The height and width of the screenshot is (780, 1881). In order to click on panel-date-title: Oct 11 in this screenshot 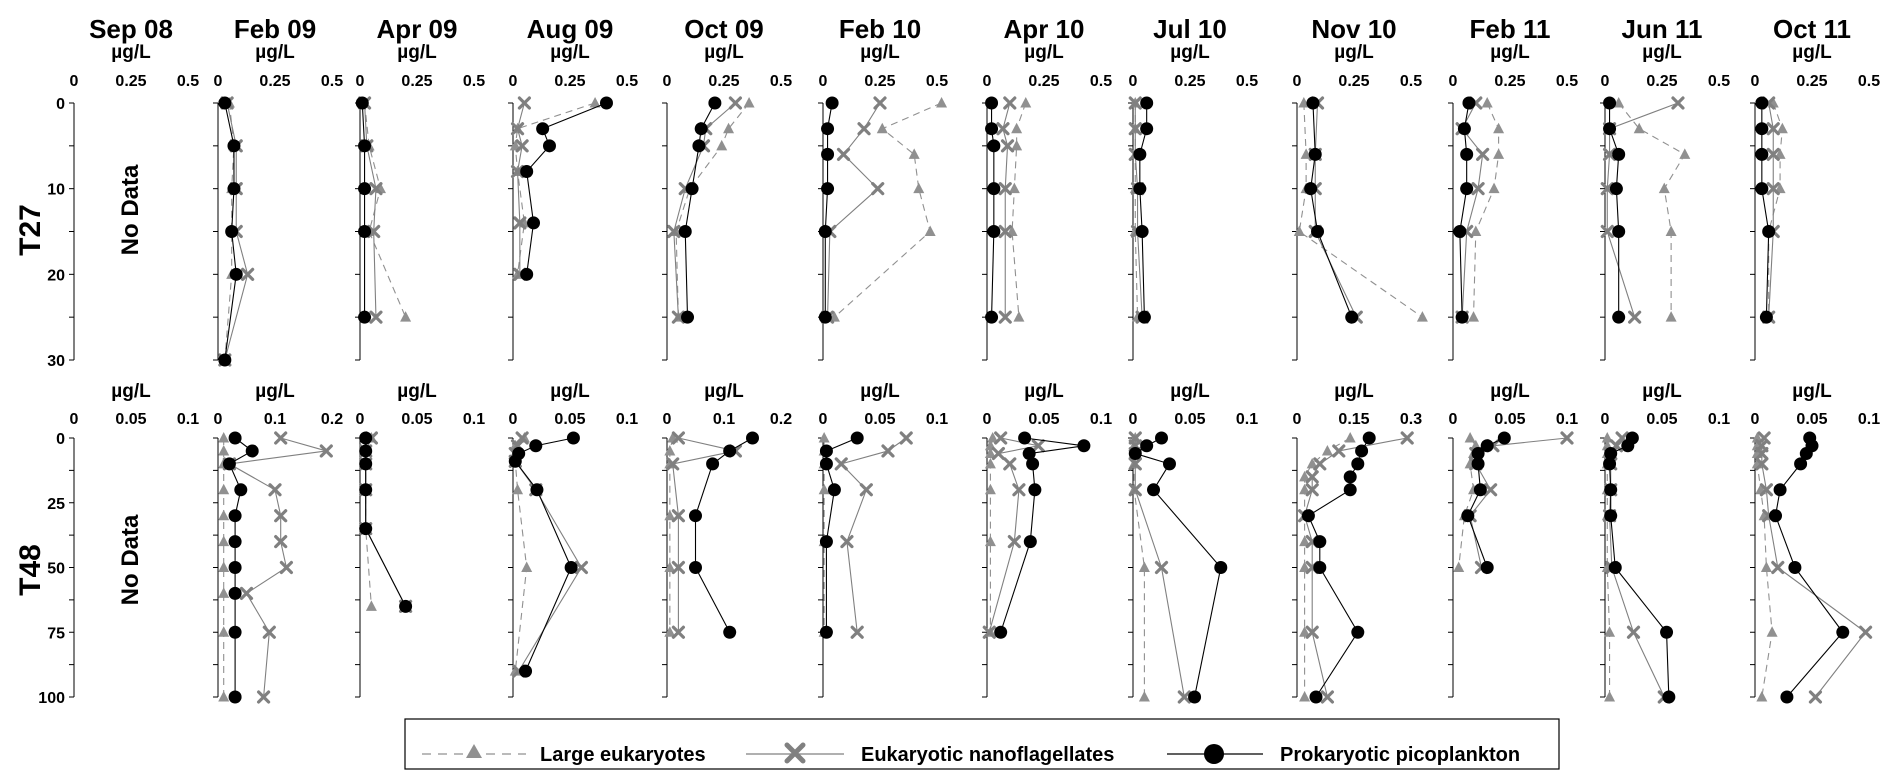, I will do `click(1812, 29)`.